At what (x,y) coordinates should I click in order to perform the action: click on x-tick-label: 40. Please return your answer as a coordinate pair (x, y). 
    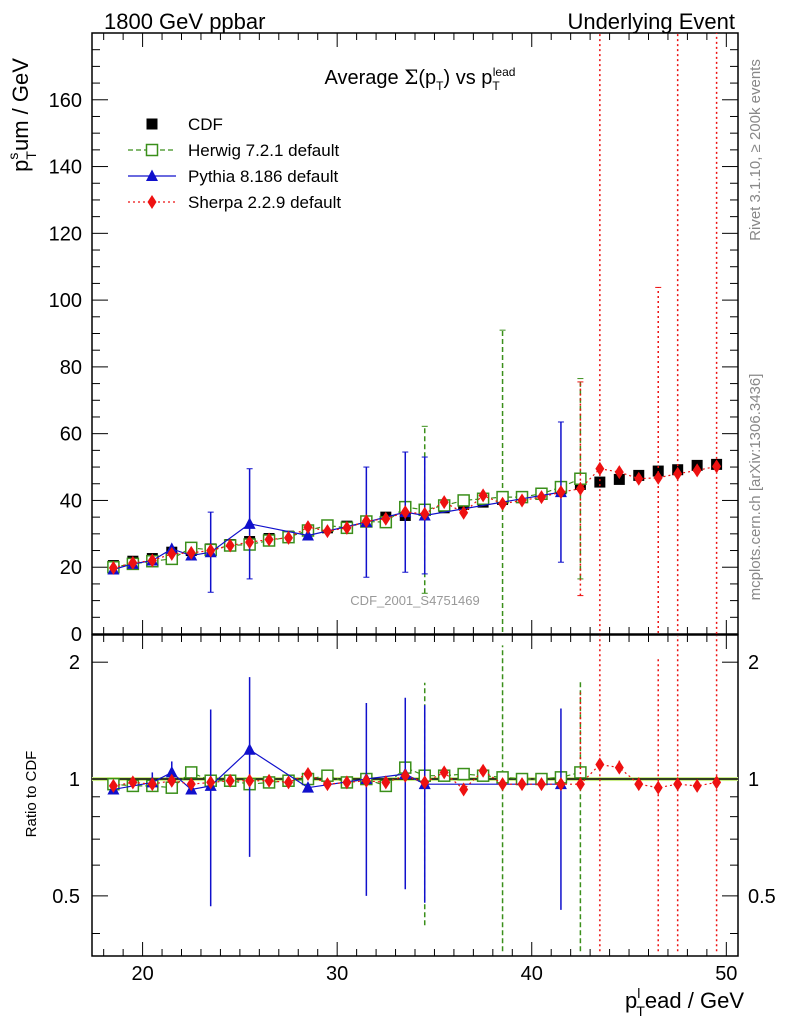
    Looking at the image, I should click on (532, 974).